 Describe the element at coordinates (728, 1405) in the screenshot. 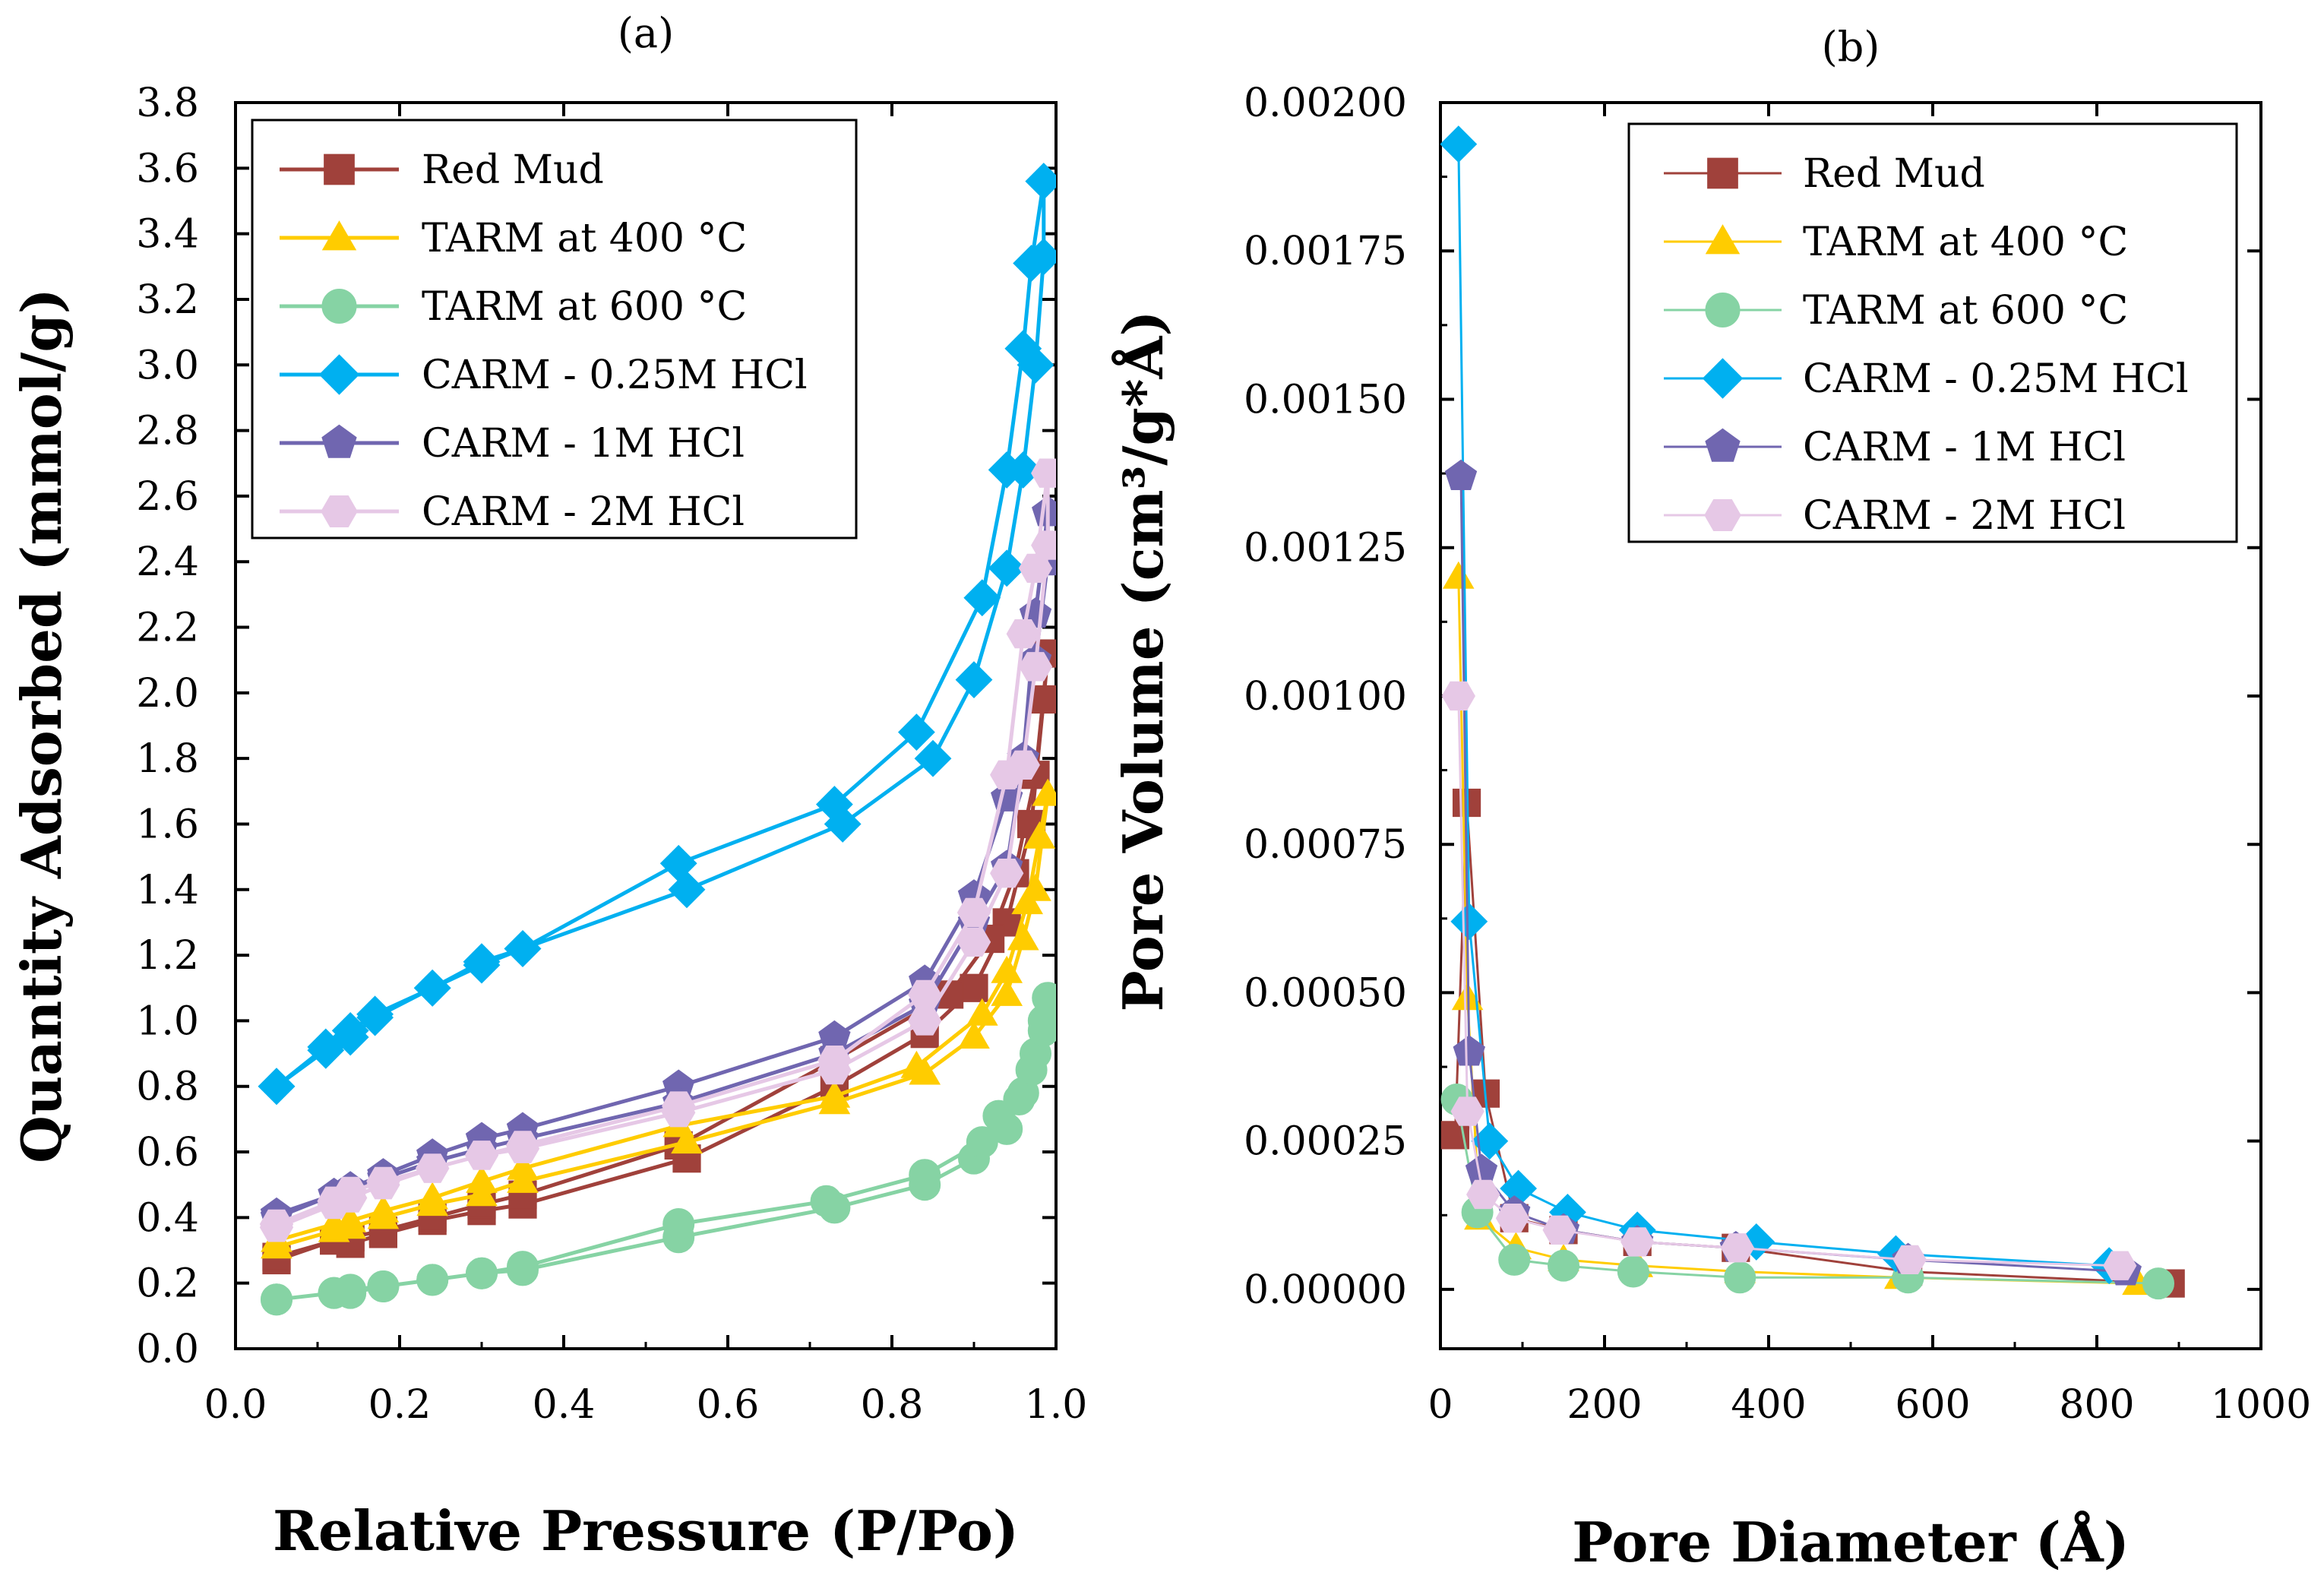

I see `x-tick-label-a: 0.6` at that location.